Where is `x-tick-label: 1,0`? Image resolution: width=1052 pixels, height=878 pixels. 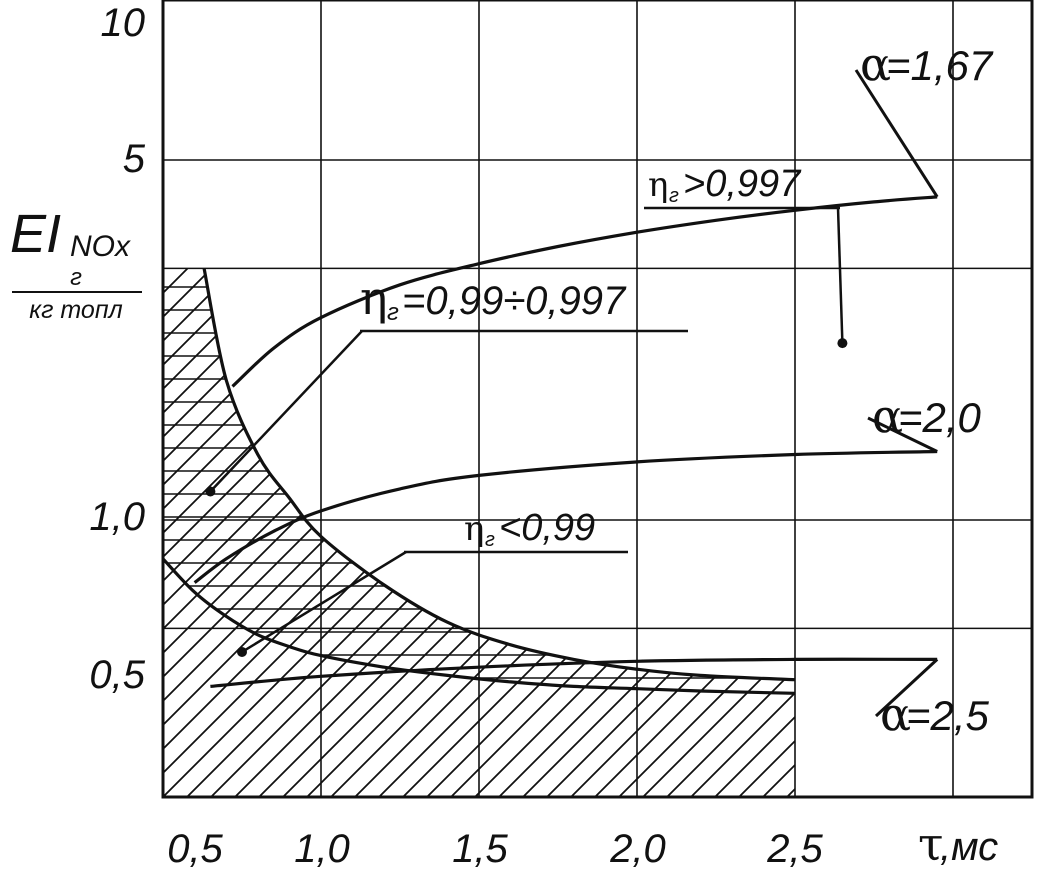 x-tick-label: 1,0 is located at coordinates (322, 849).